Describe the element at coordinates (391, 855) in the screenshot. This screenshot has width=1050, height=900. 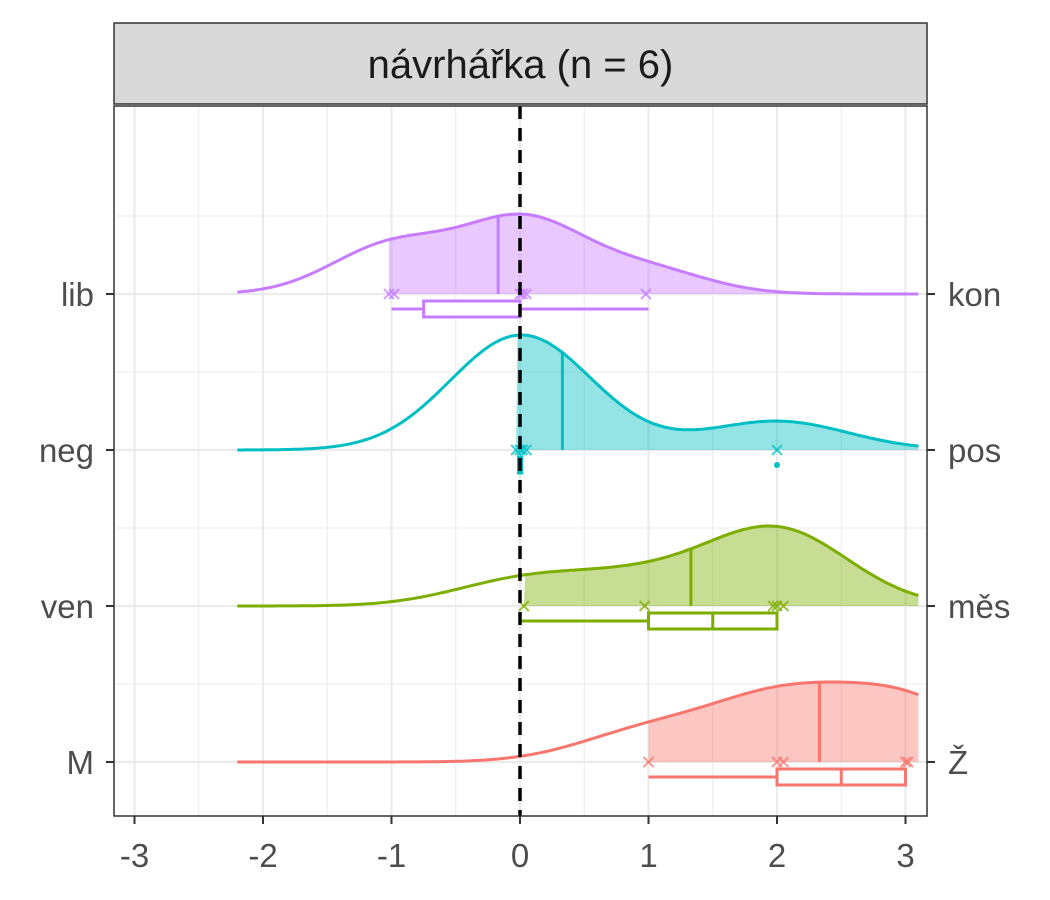
I see `x-tick-label: -1` at that location.